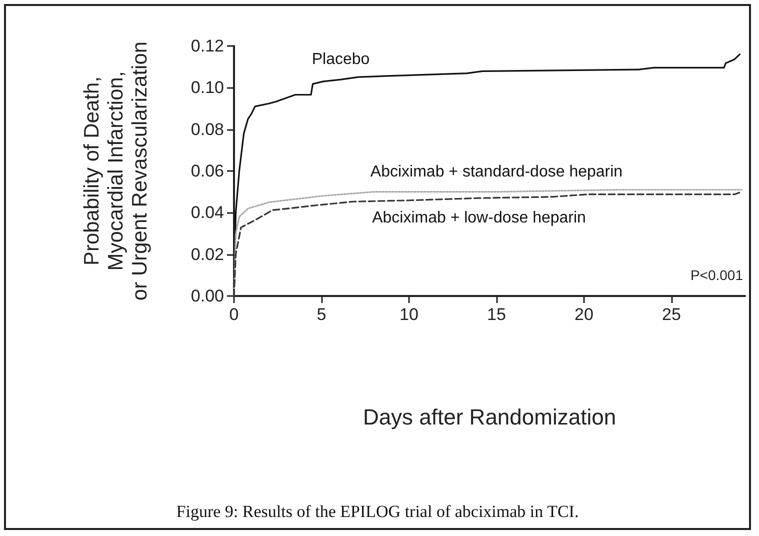  I want to click on series-label: Placebo, so click(341, 59).